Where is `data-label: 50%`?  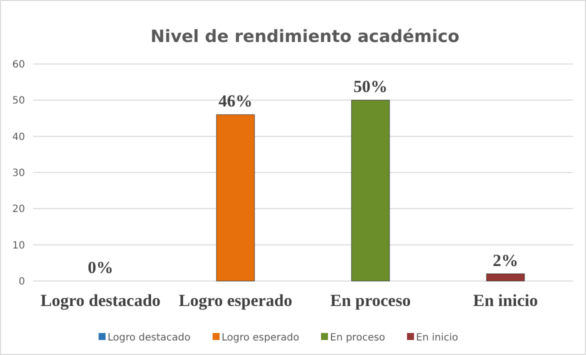
data-label: 50% is located at coordinates (371, 86).